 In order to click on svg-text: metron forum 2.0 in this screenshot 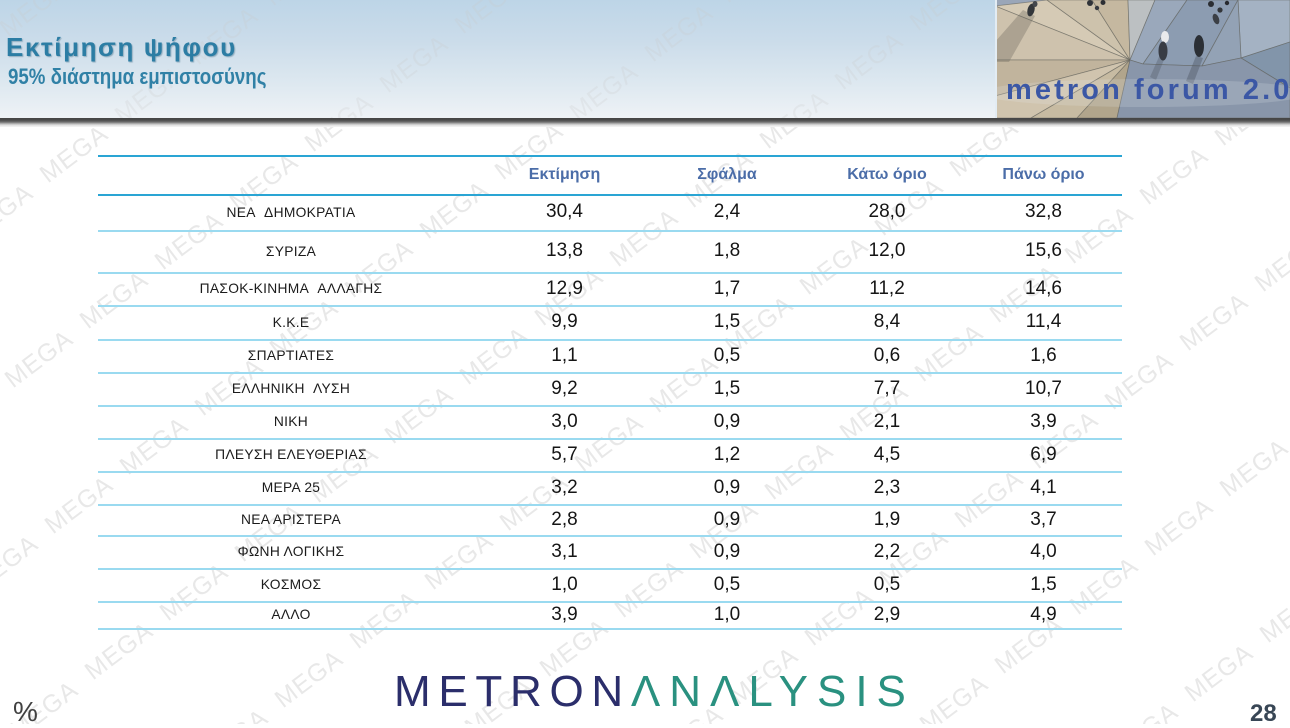, I will do `click(1148, 90)`.